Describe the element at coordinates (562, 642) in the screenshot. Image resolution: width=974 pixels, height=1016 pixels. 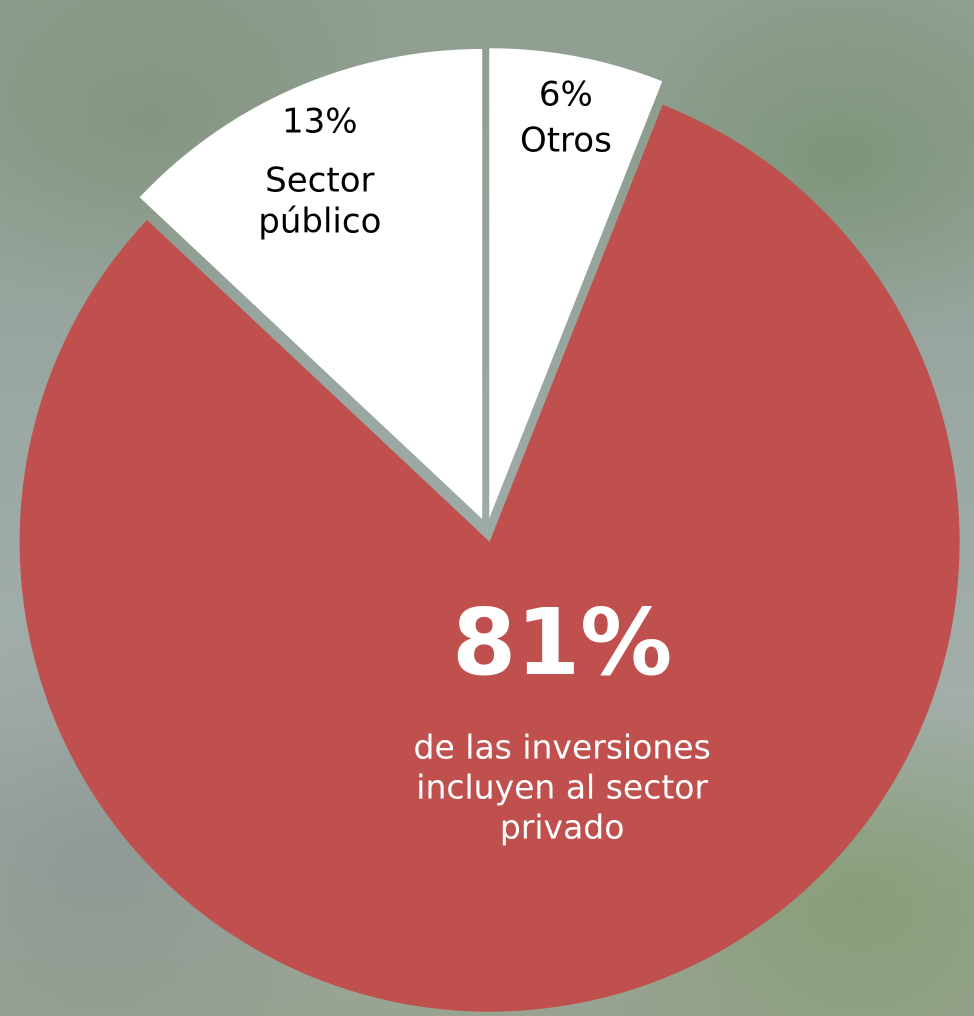
I see `slice-value-label: 81%` at that location.